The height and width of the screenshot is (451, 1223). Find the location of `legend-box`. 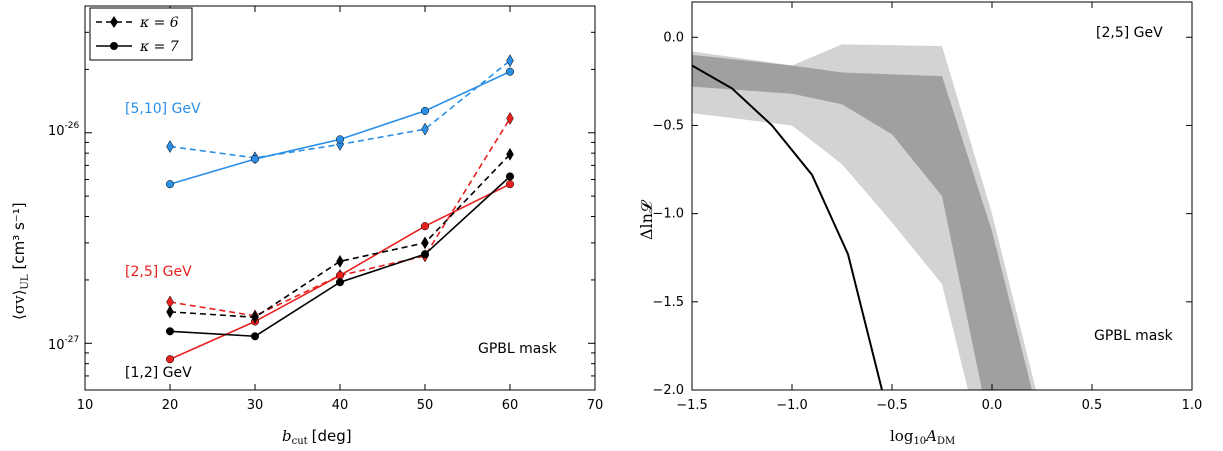

legend-box is located at coordinates (141, 34).